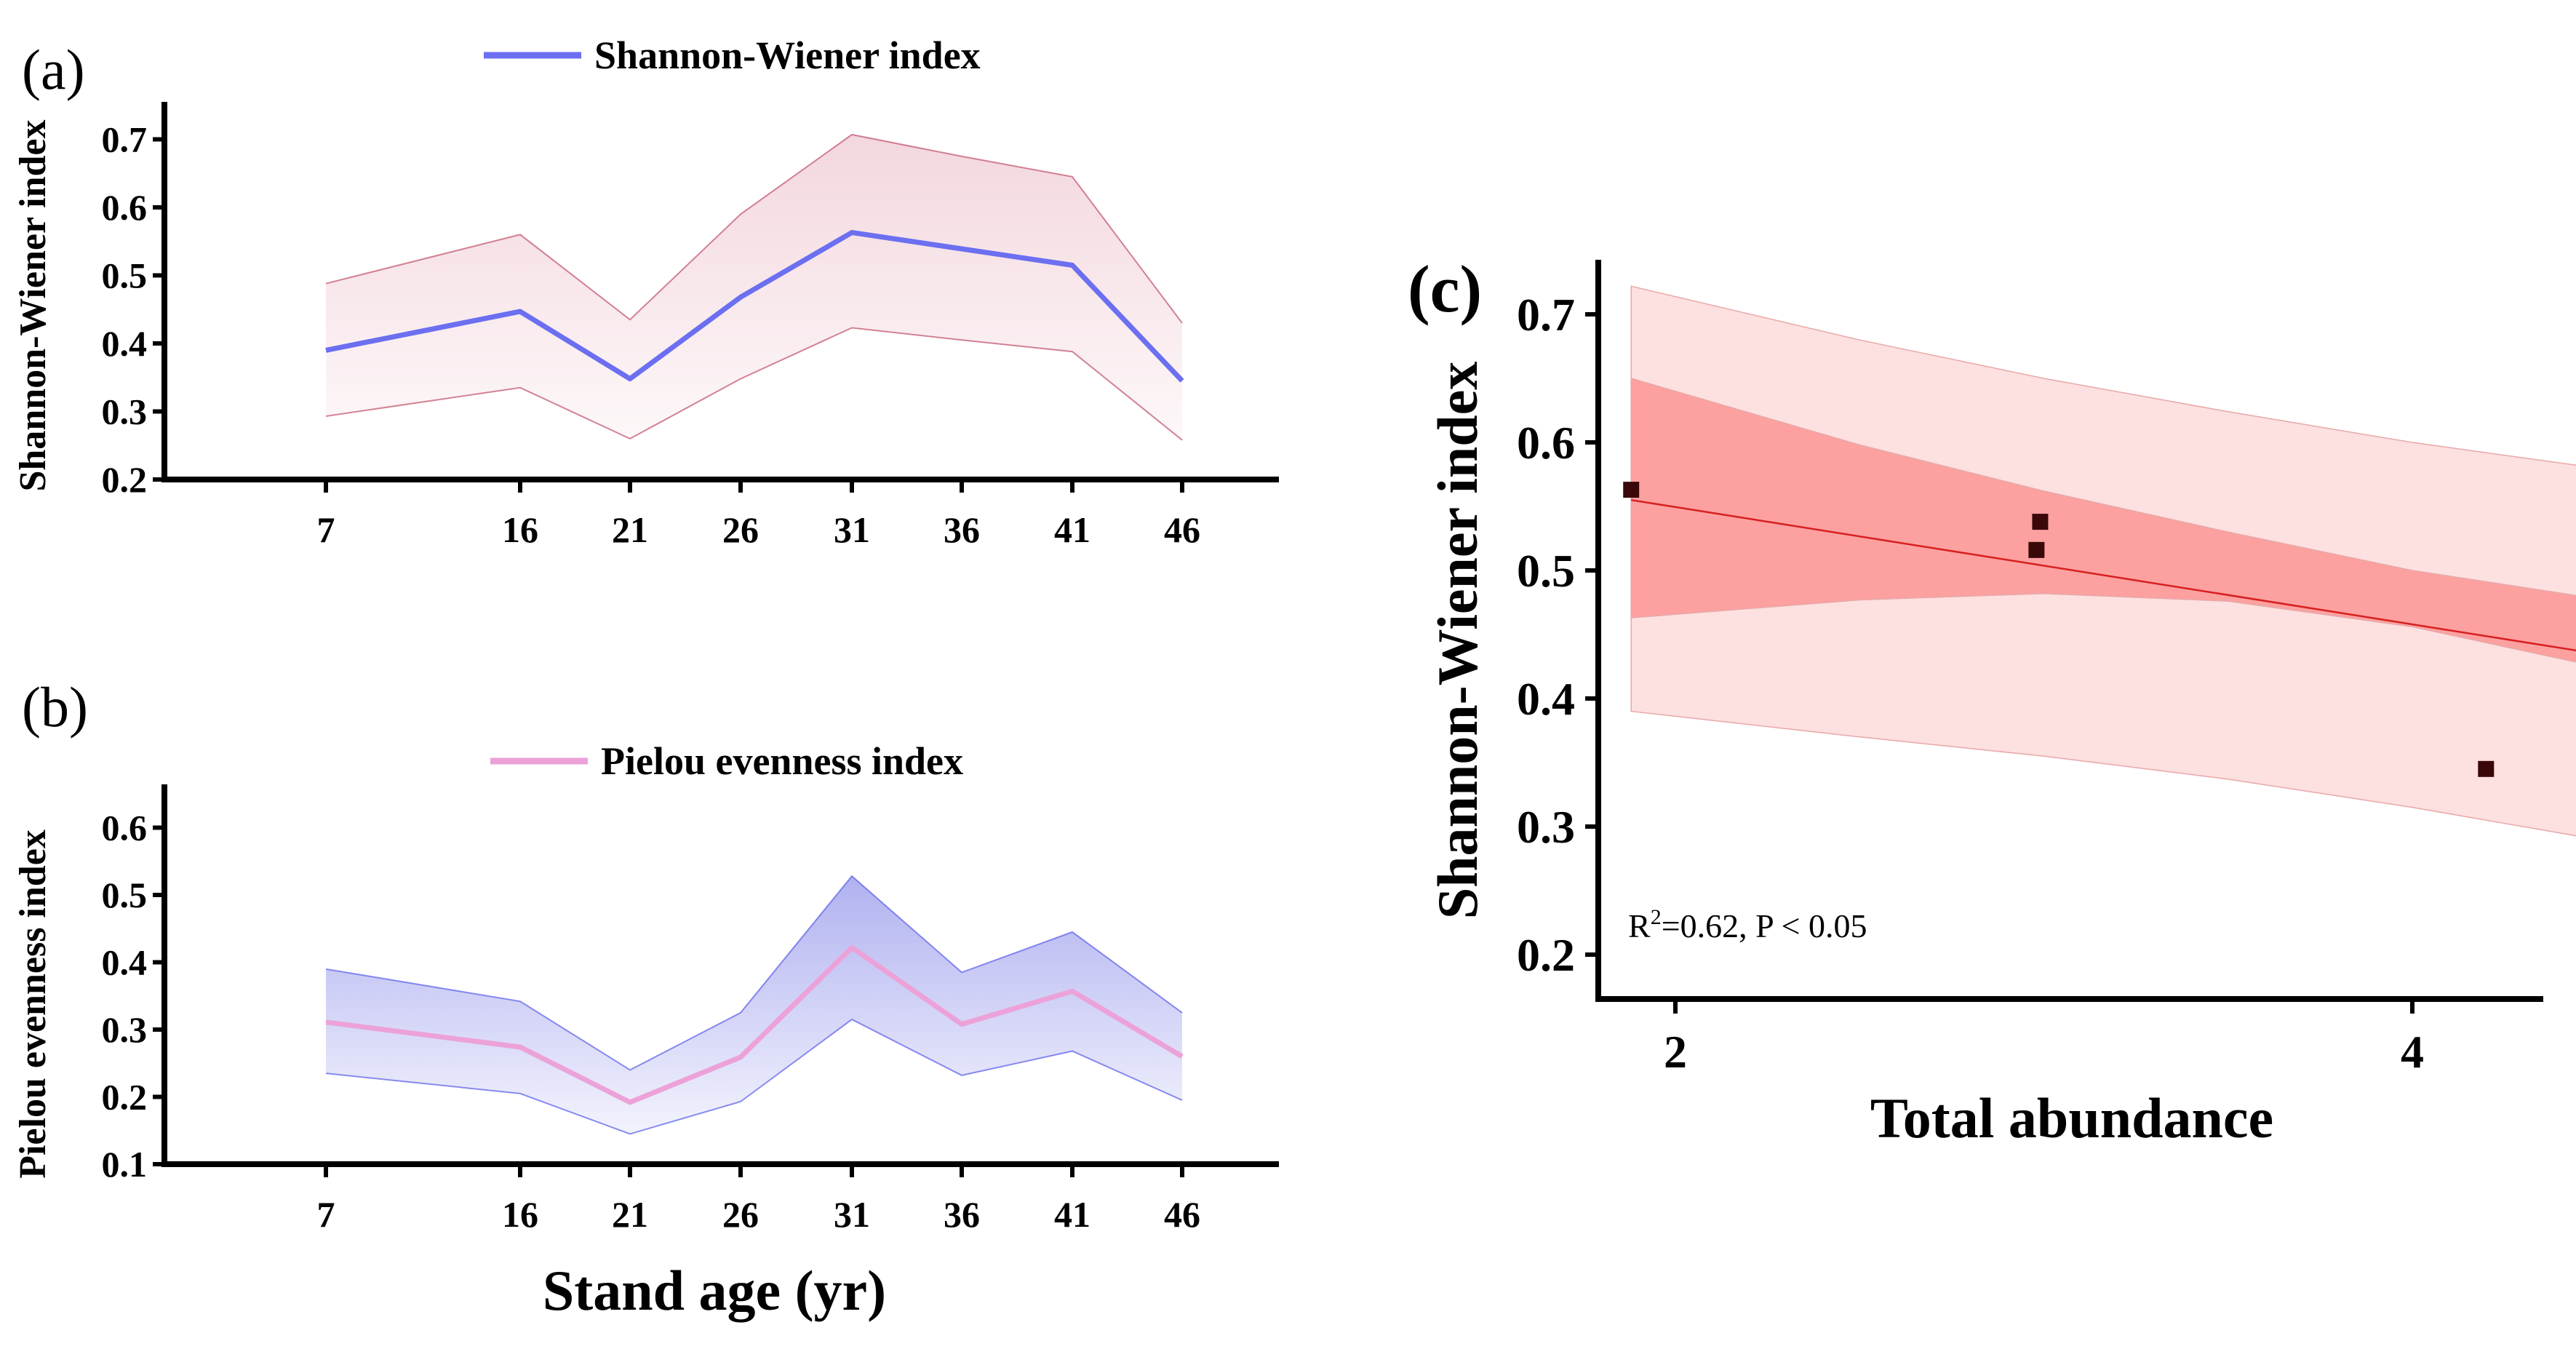 This screenshot has width=2576, height=1349. What do you see at coordinates (1764, 925) in the screenshot?
I see `r2-rest: =0.62, P < 0.05` at bounding box center [1764, 925].